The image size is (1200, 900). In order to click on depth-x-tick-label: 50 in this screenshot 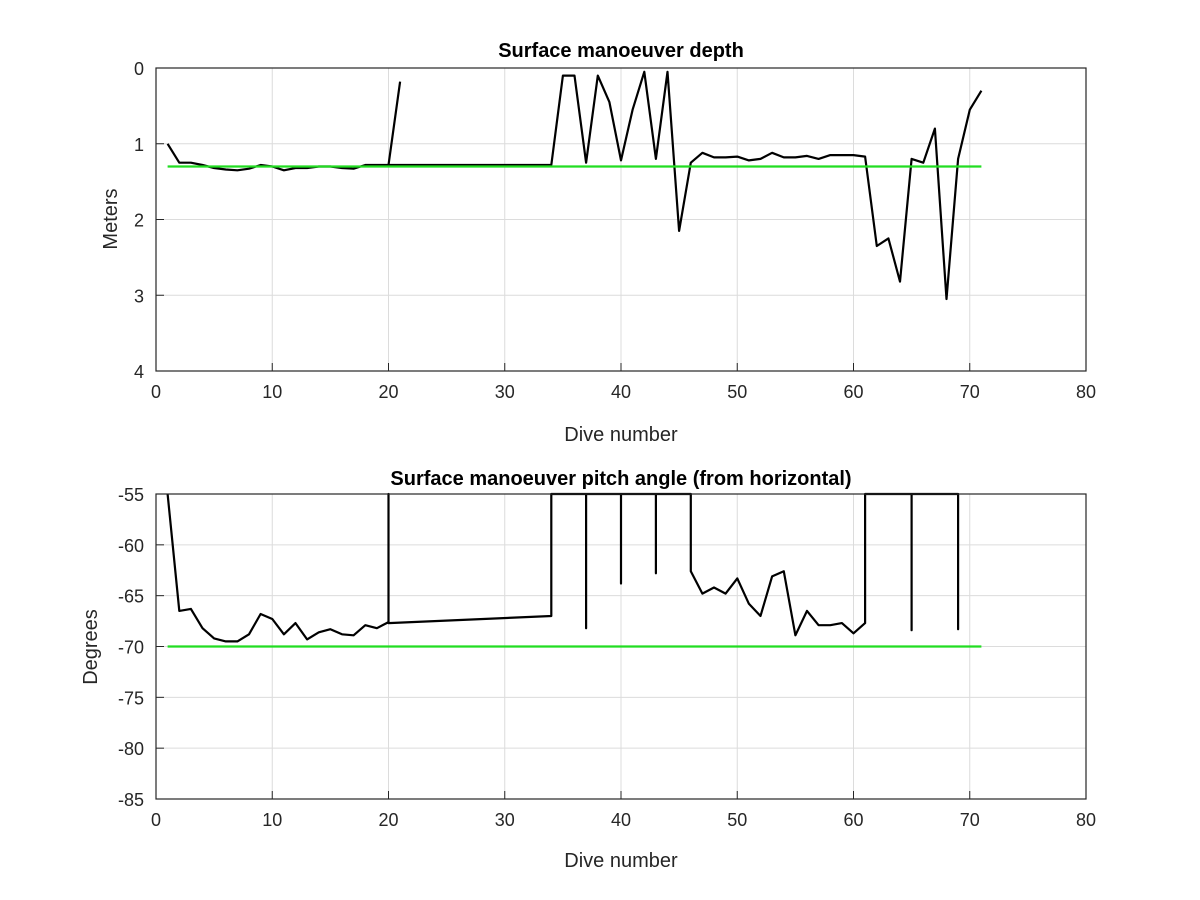, I will do `click(737, 392)`.